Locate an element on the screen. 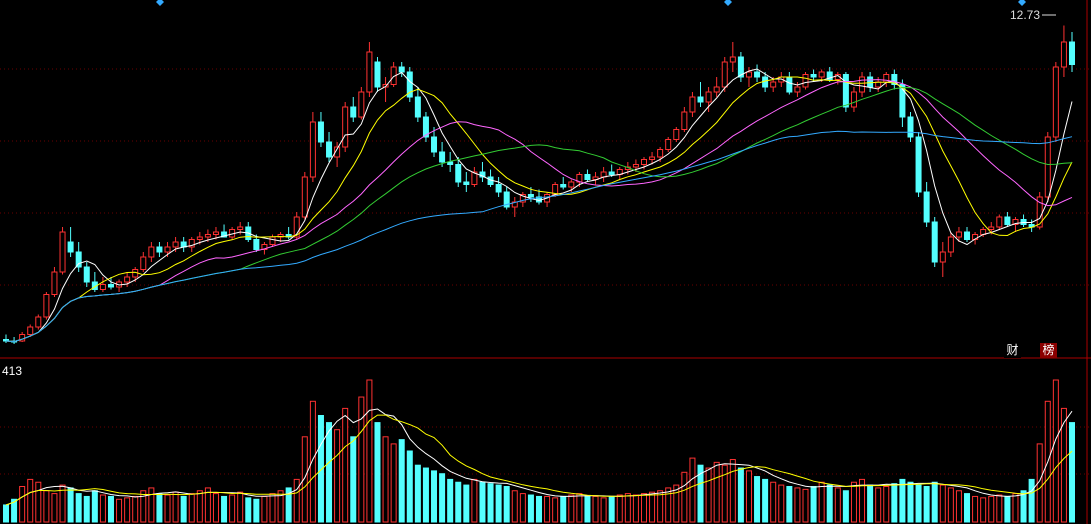 The image size is (1091, 524). marker-cai: 财 is located at coordinates (1012, 350).